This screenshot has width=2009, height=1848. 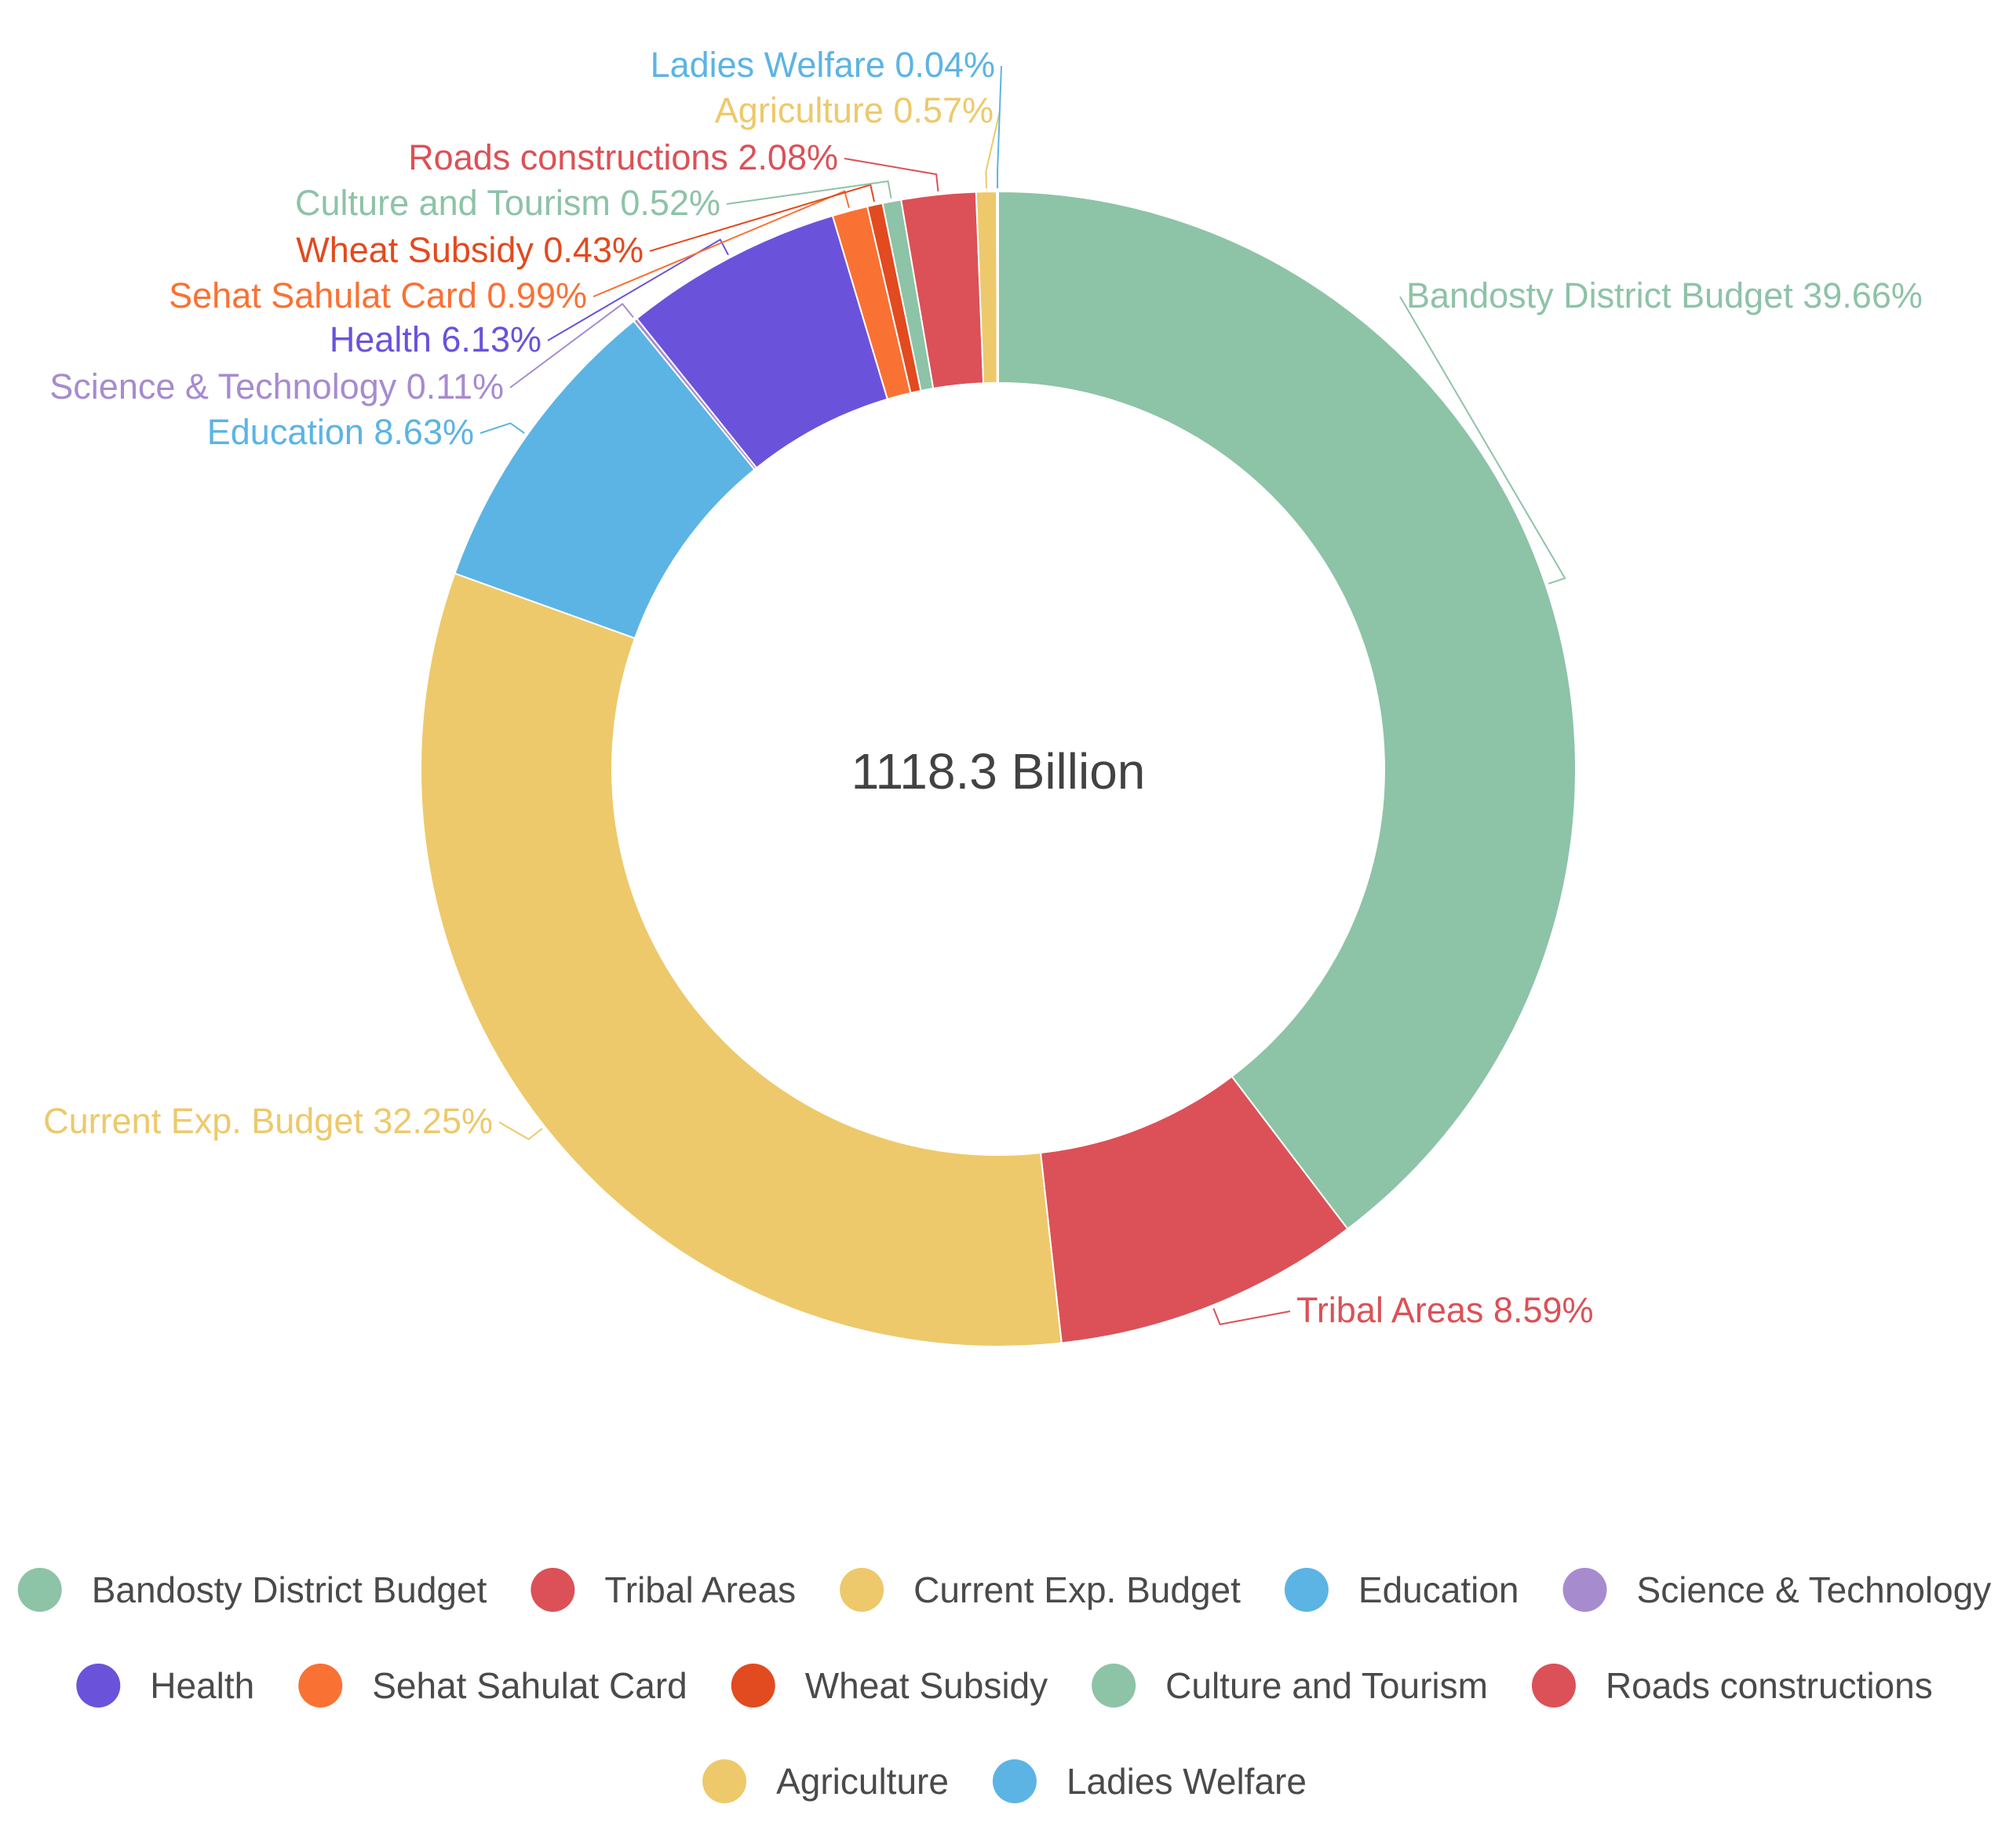 What do you see at coordinates (289, 1589) in the screenshot?
I see `legend-label-bandosty-district-budget: Bandosty District Budget` at bounding box center [289, 1589].